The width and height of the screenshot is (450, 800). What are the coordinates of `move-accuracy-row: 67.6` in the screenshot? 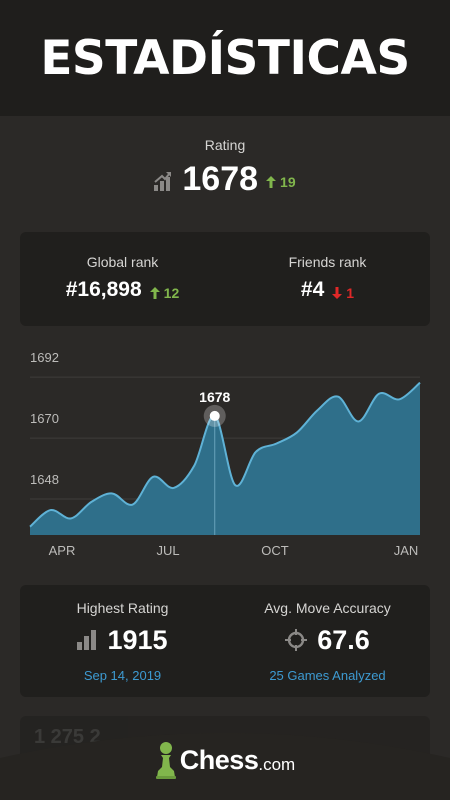 It's located at (327, 640).